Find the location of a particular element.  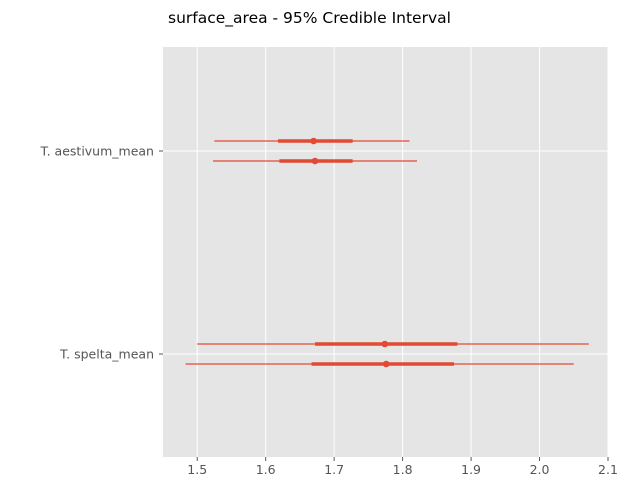

x-tick-label: 1.7 is located at coordinates (334, 469).